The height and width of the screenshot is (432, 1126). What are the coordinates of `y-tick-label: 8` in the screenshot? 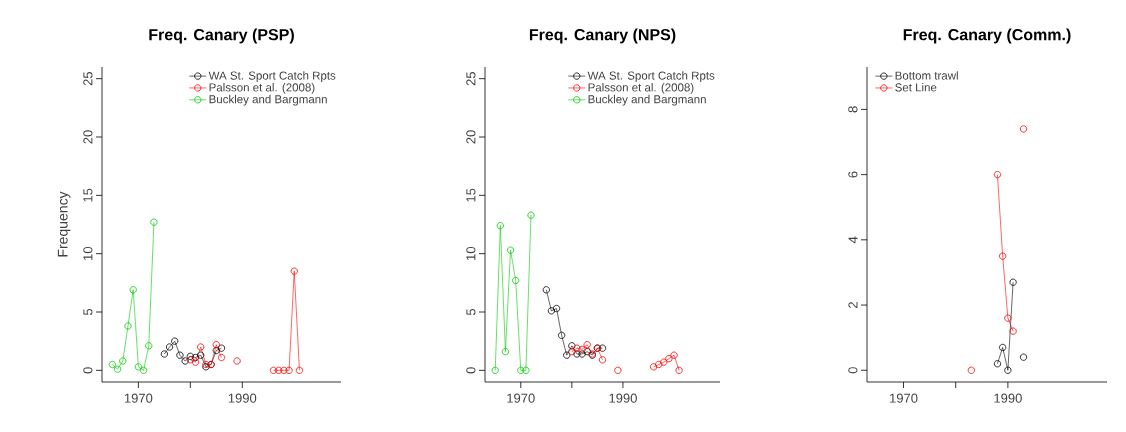 It's located at (853, 109).